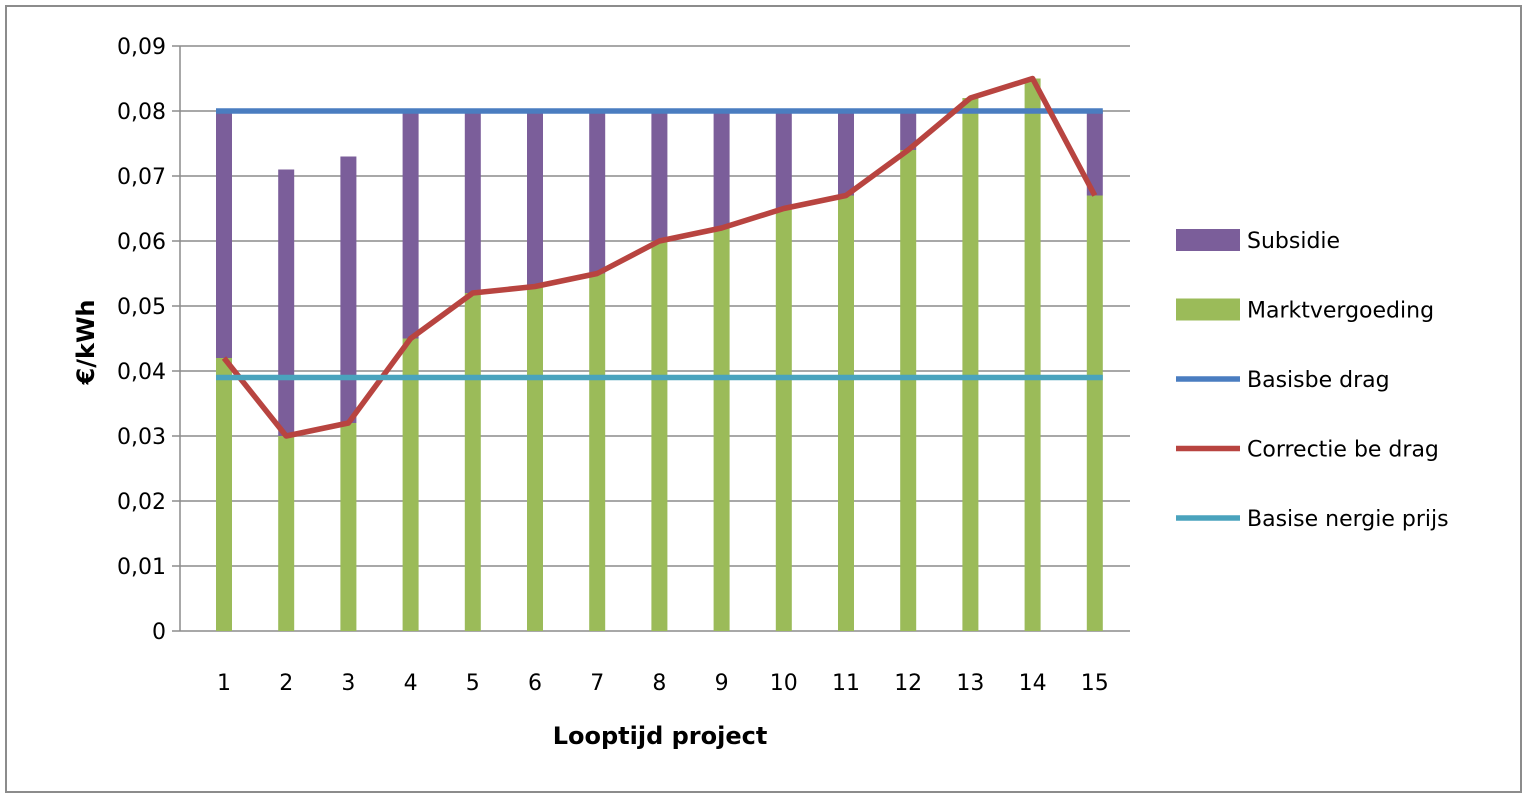 This screenshot has width=1527, height=801. Describe the element at coordinates (1208, 309) in the screenshot. I see `legend-swatch-marktvergoeding` at that location.